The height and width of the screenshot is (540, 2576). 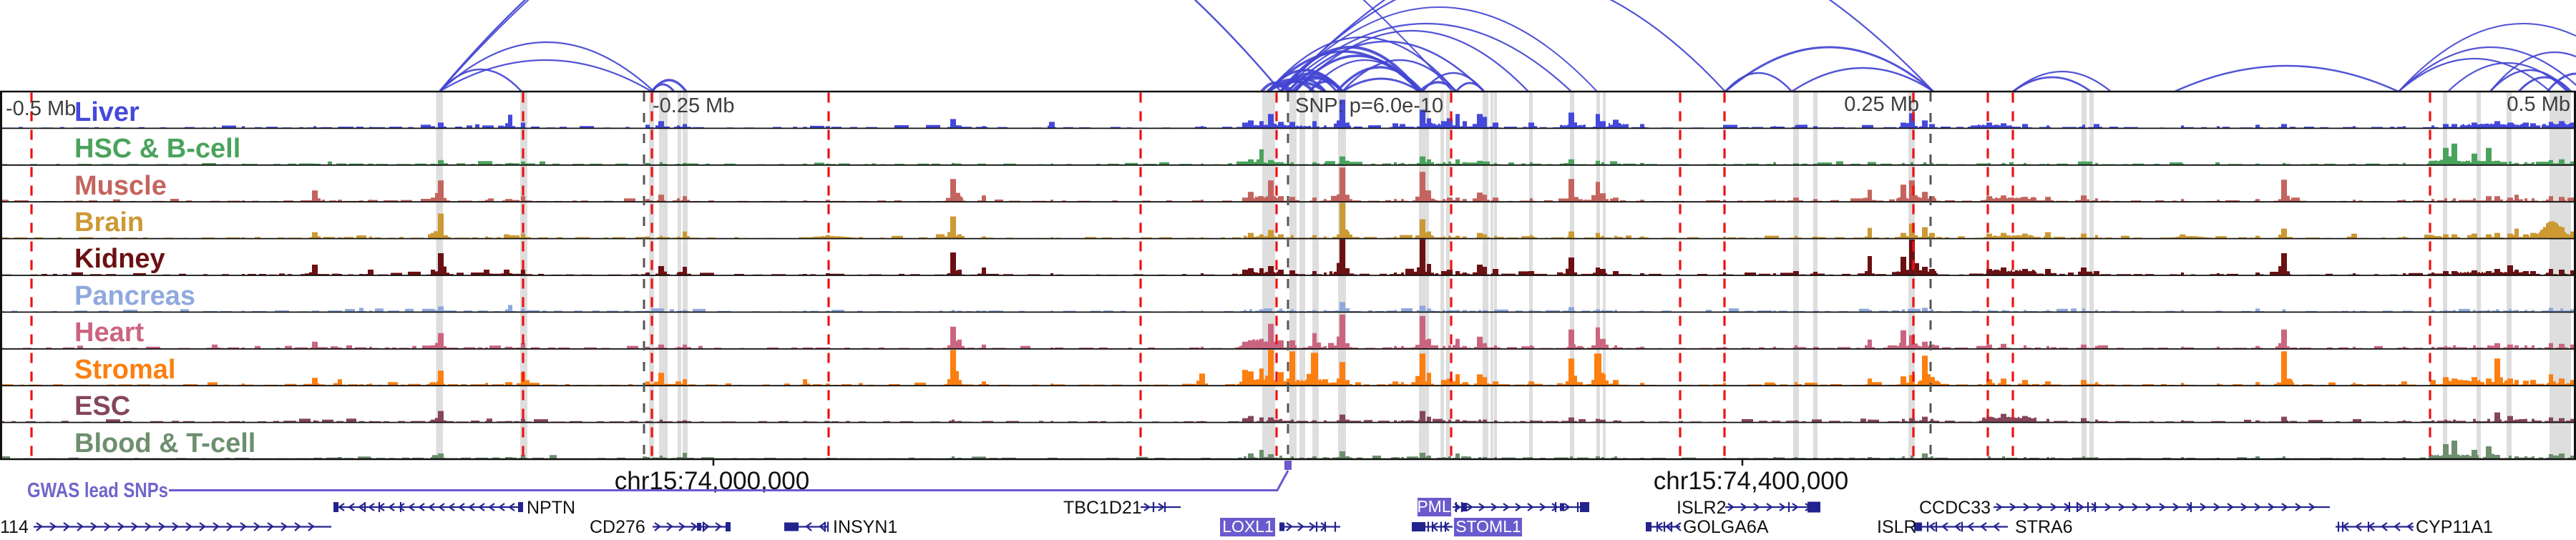 What do you see at coordinates (693, 105) in the screenshot?
I see `svg-text: -0.25 Mb` at bounding box center [693, 105].